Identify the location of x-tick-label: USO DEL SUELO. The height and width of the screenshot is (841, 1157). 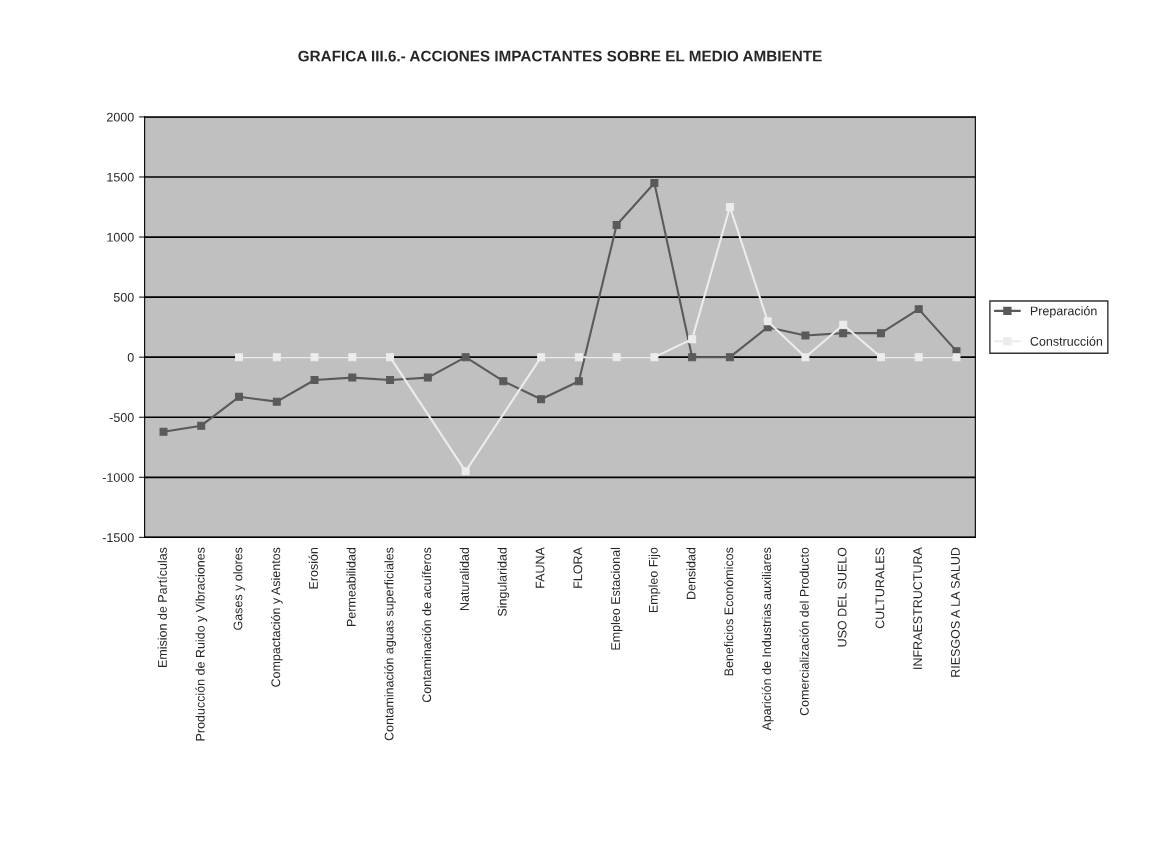
(842, 597).